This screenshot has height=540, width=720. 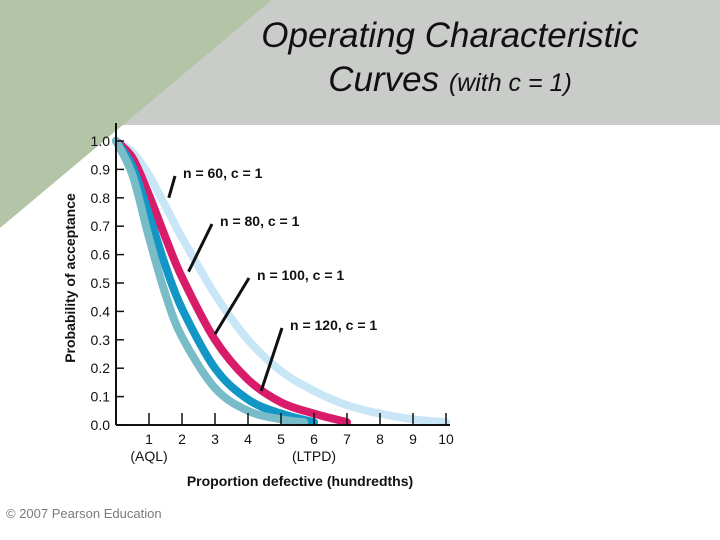 I want to click on annotation-leader-n60, so click(x=172, y=187).